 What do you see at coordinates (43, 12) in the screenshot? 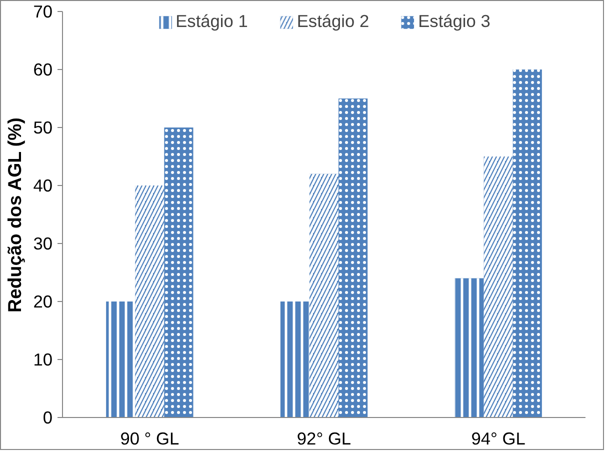
I see `y-tick-label: 70` at bounding box center [43, 12].